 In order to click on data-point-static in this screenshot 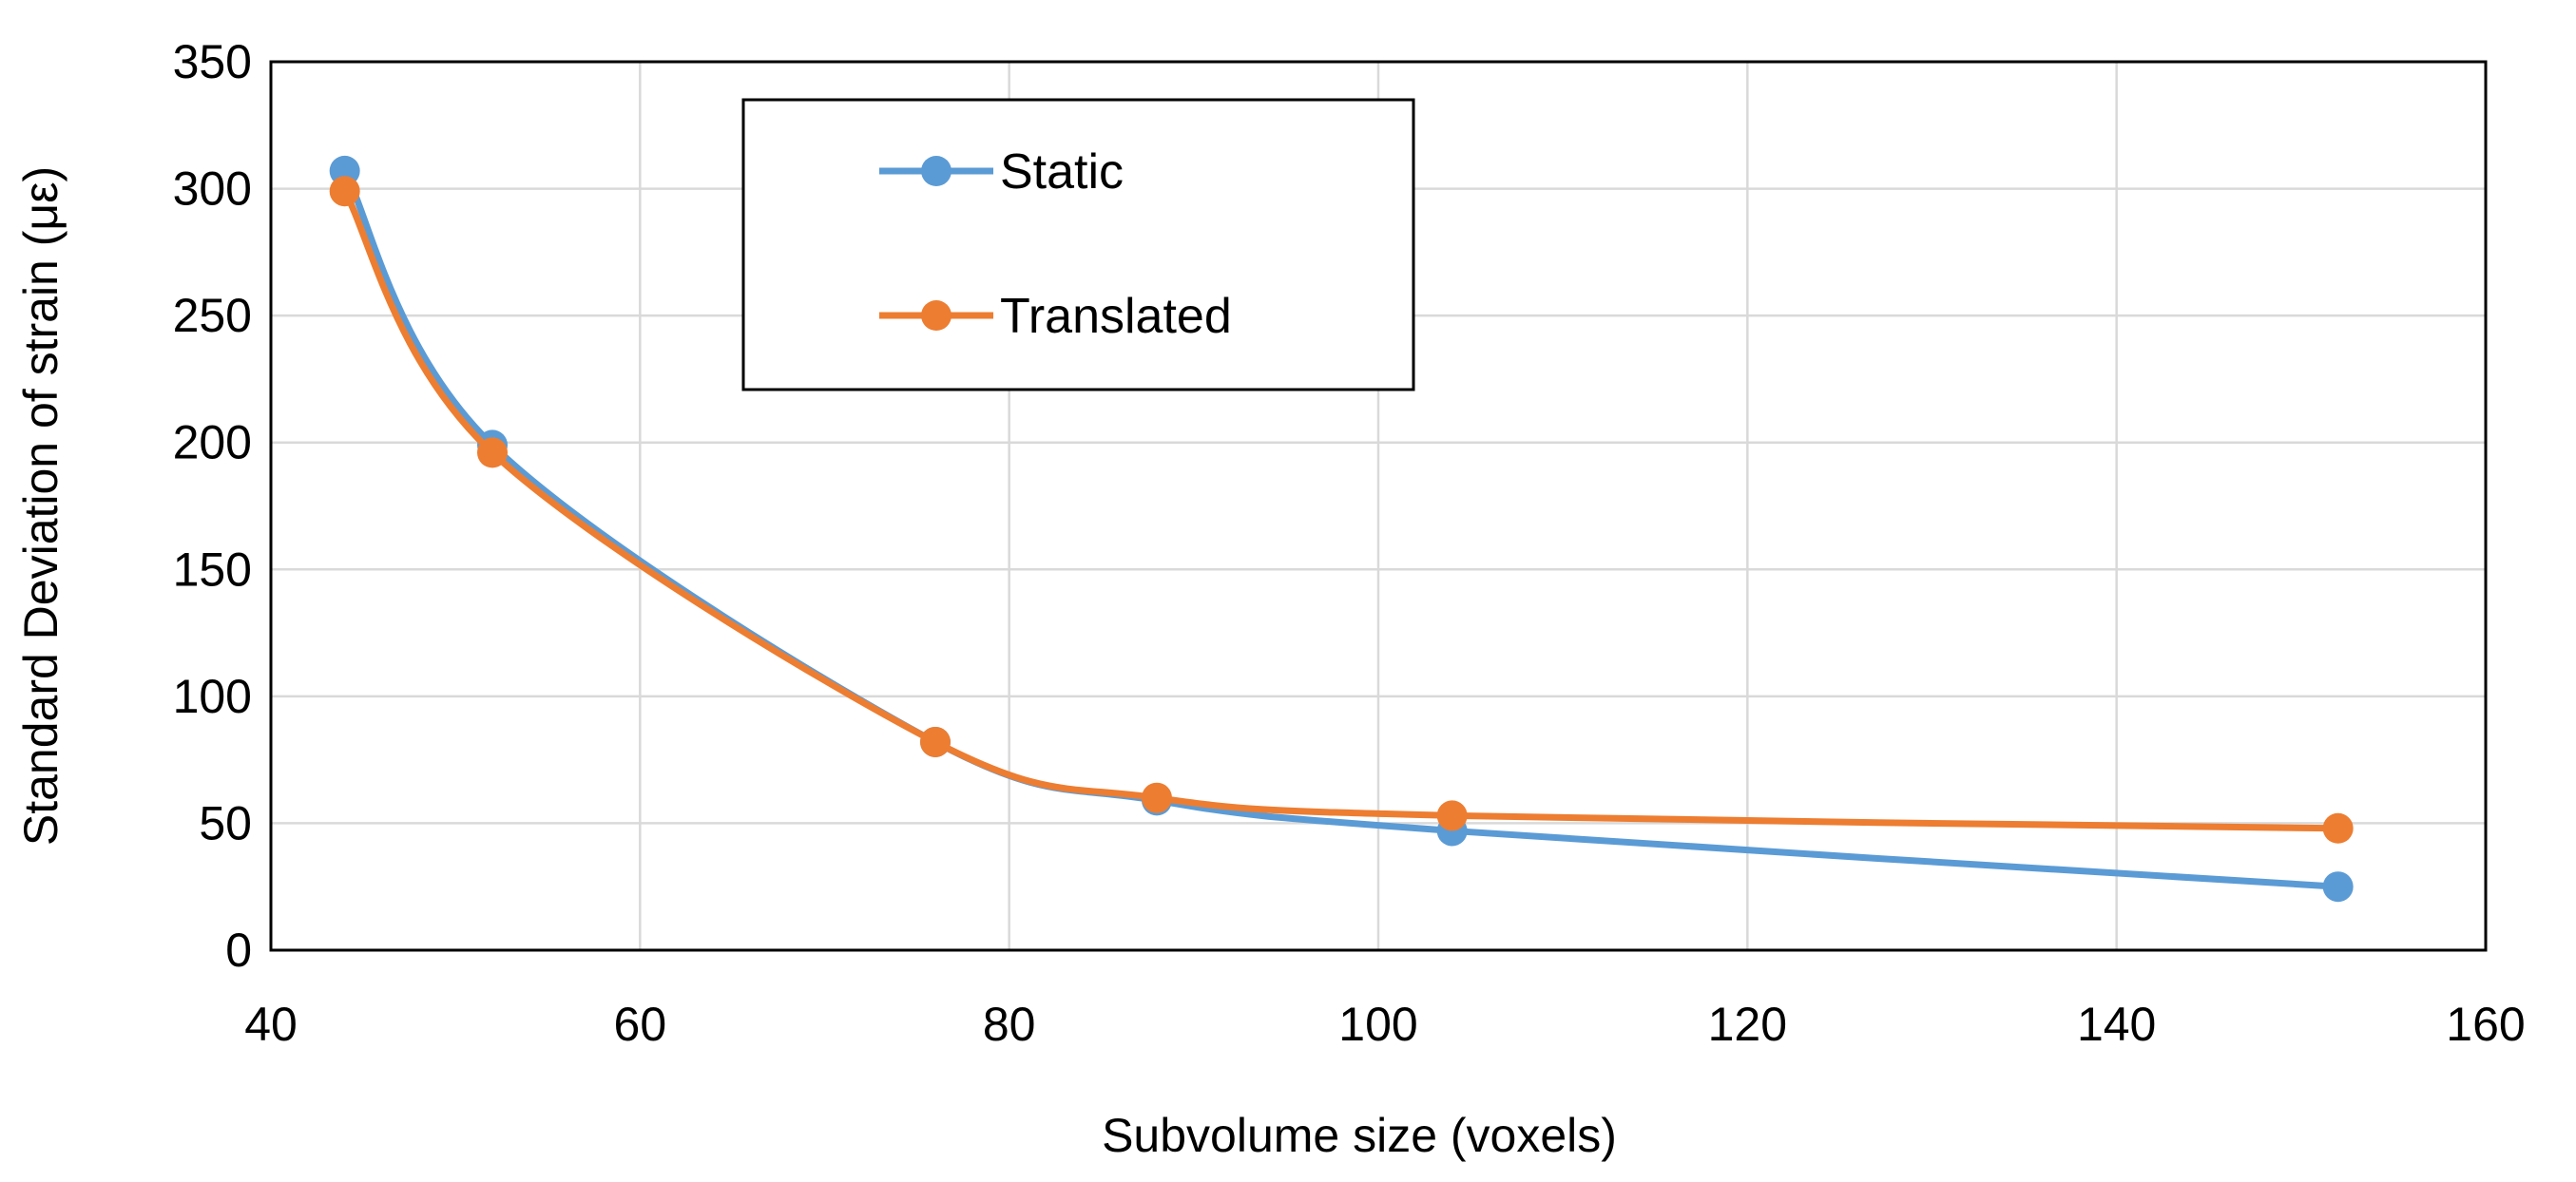, I will do `click(2338, 887)`.